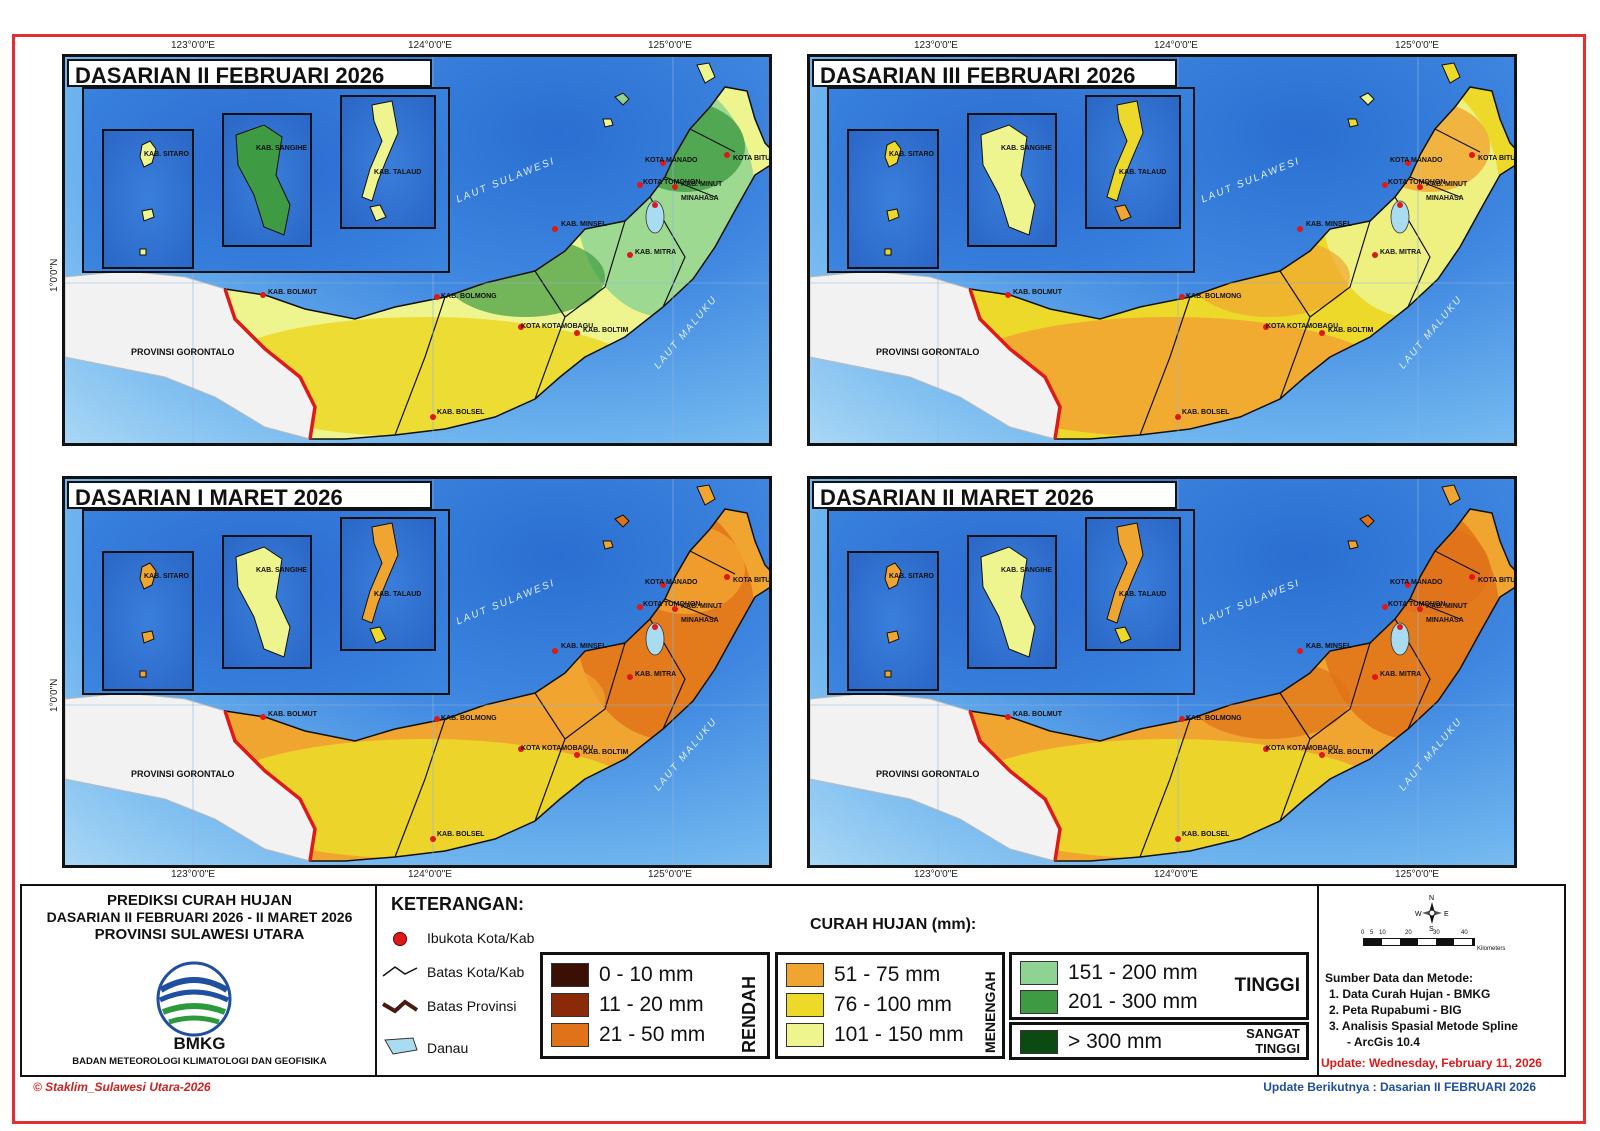  Describe the element at coordinates (893, 1004) in the screenshot. I see `class-label: 76 - 100 mm` at that location.